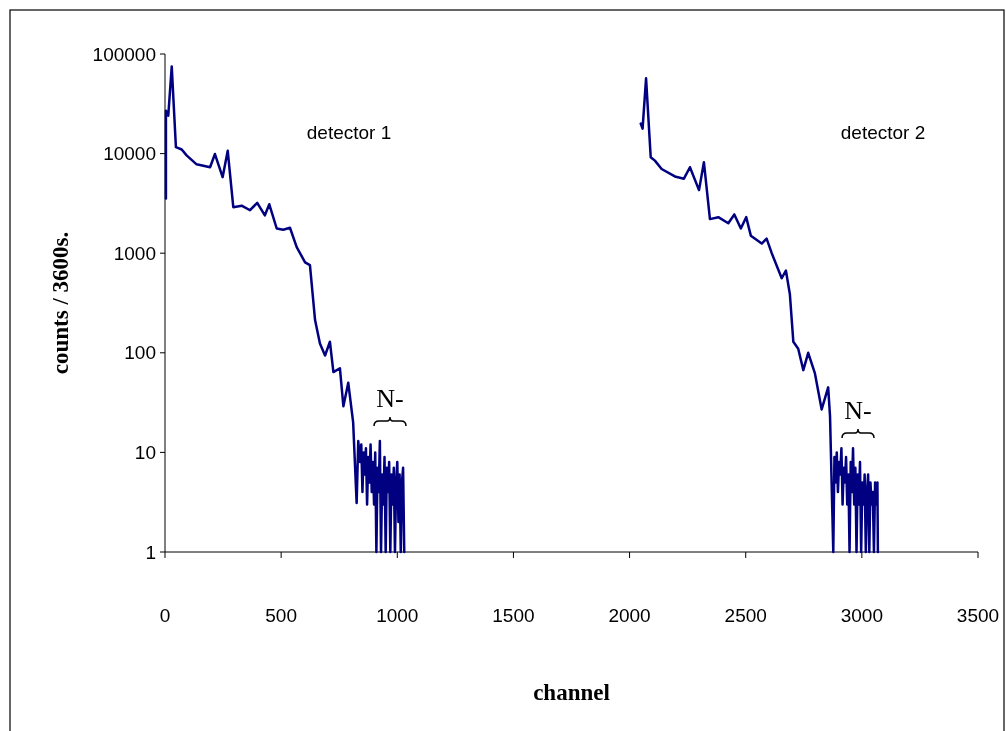 This screenshot has width=1006, height=731. I want to click on annotation: detector 2, so click(883, 132).